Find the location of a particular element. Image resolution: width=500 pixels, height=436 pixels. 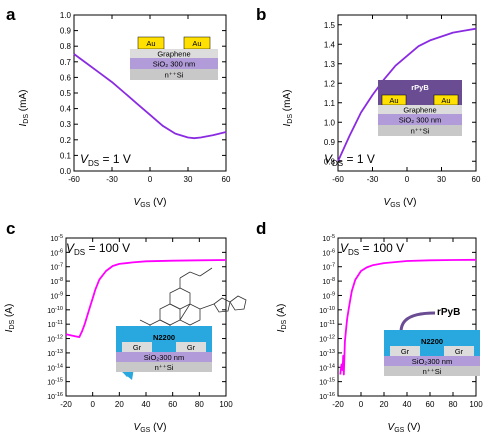

y-tick-label: 10⁻⁸ is located at coordinates (328, 281).